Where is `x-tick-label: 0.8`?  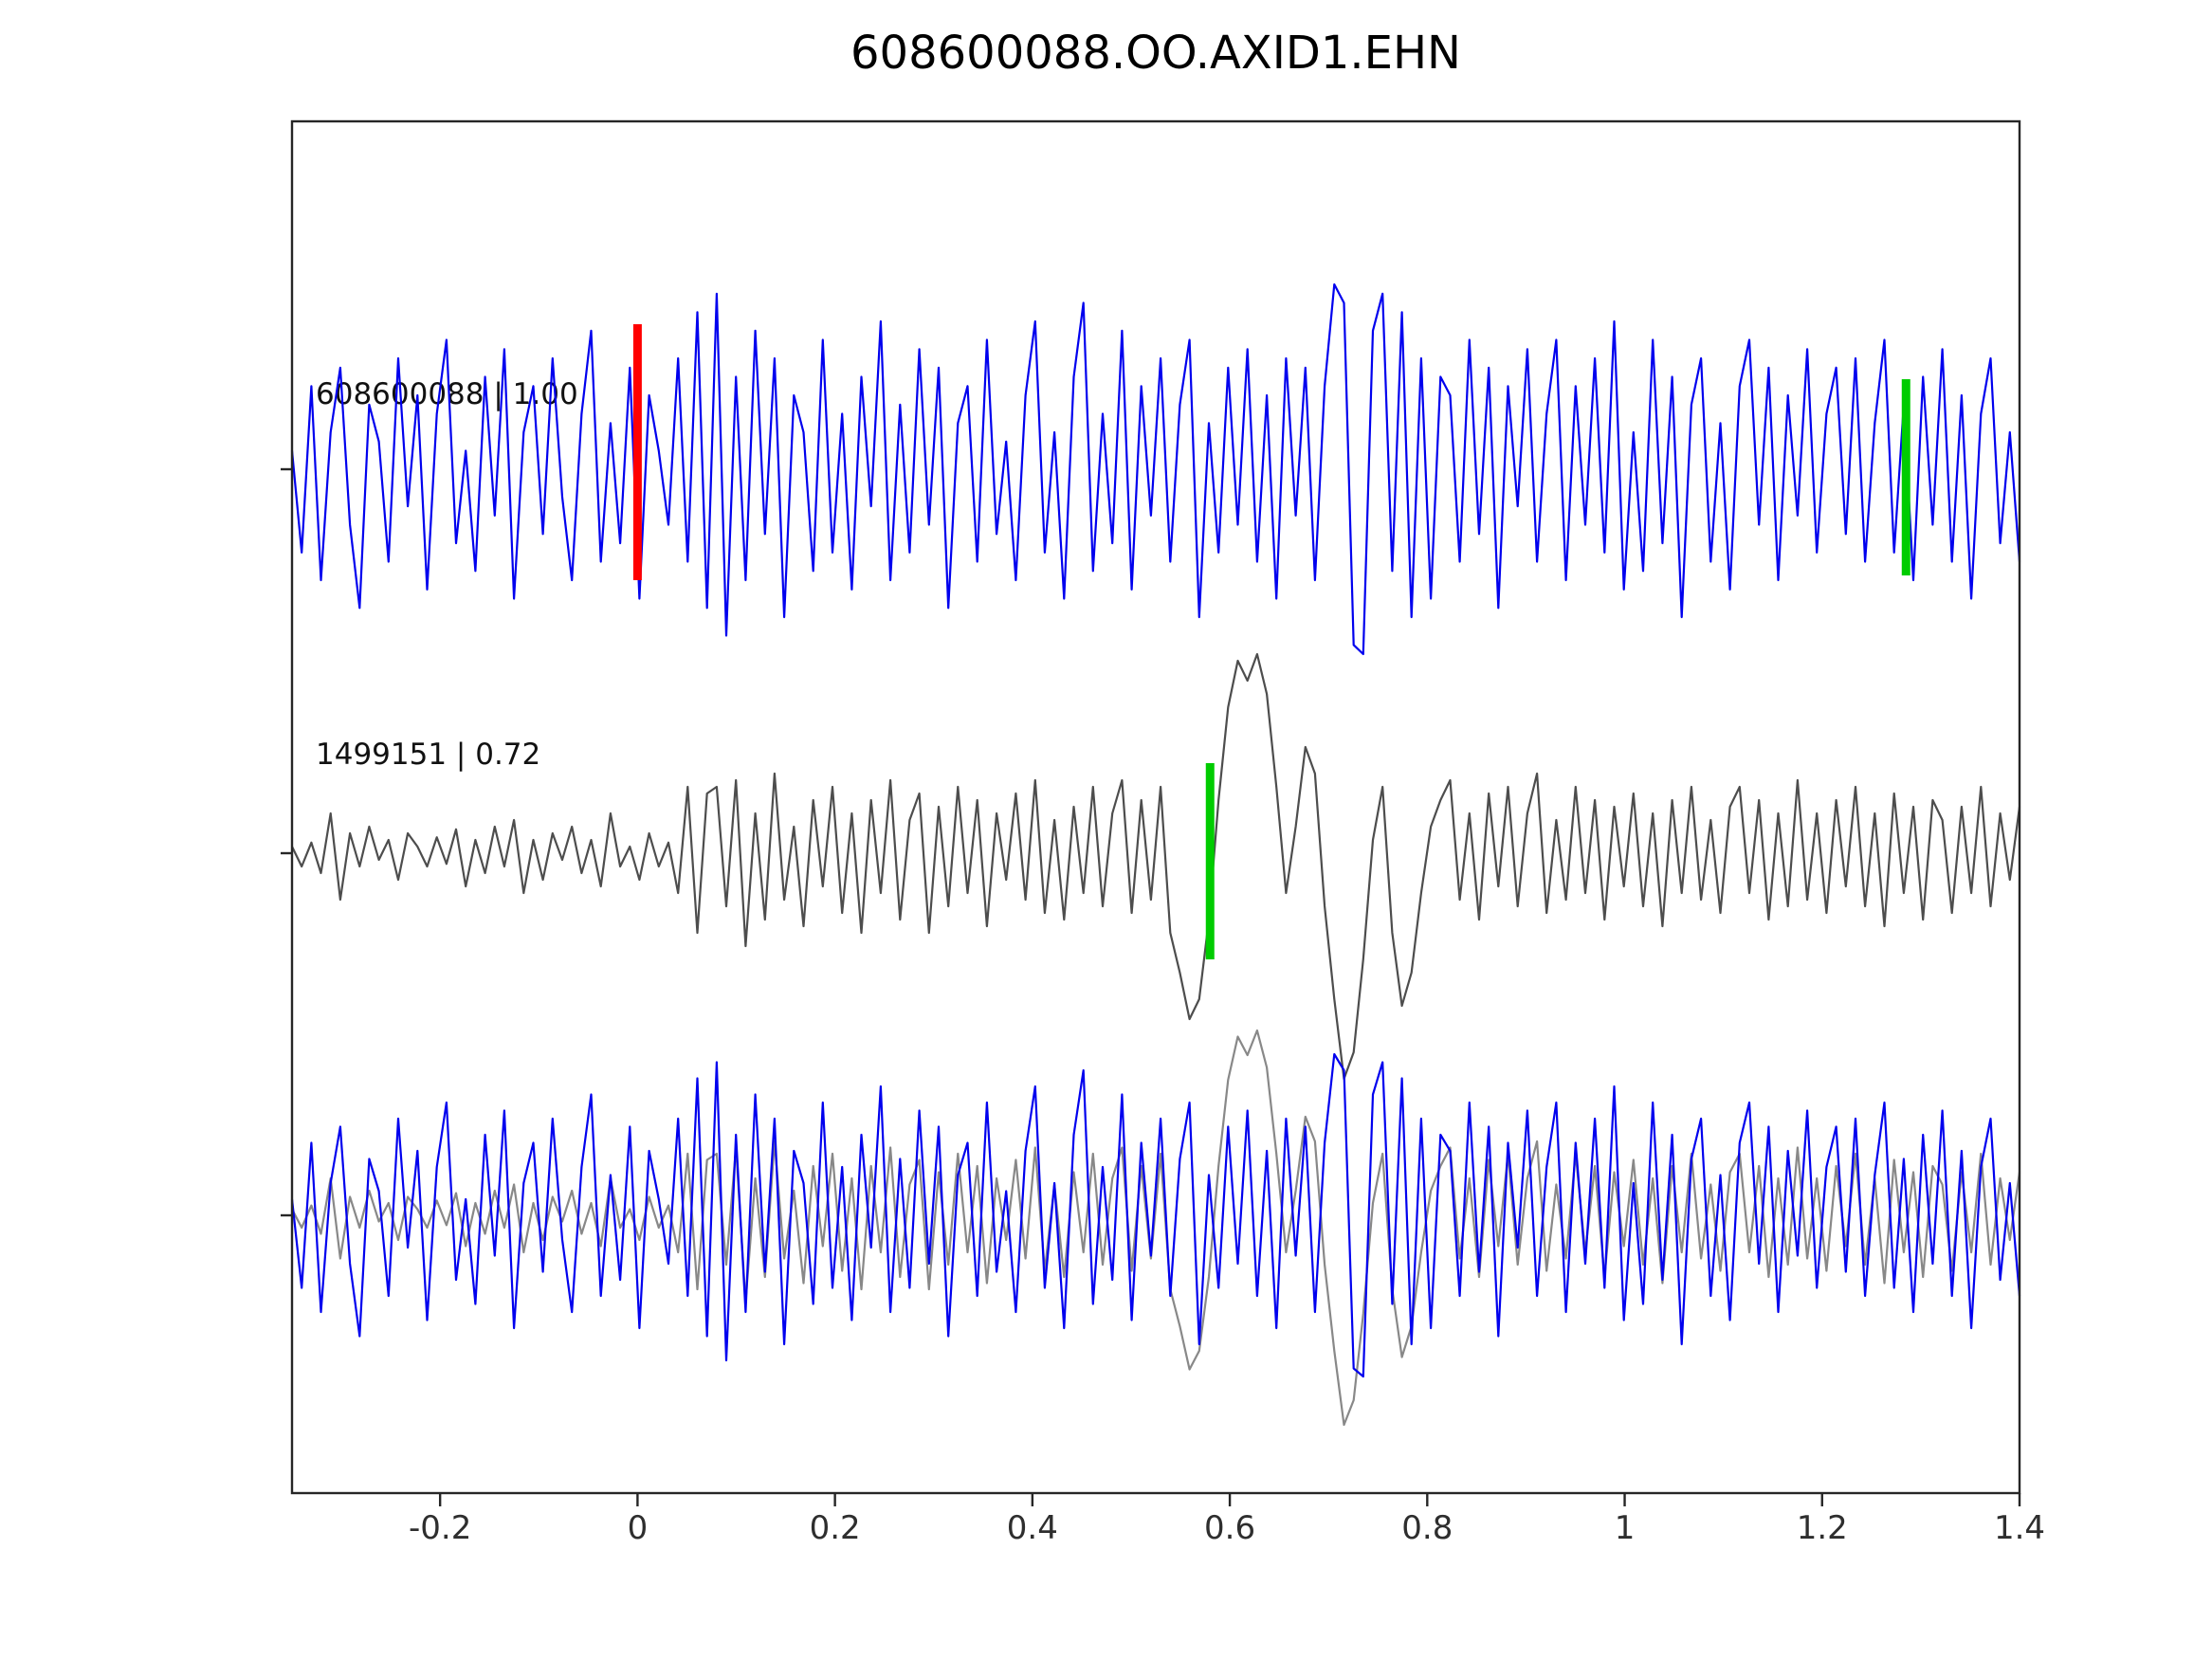
x-tick-label: 0.8 is located at coordinates (1427, 1528).